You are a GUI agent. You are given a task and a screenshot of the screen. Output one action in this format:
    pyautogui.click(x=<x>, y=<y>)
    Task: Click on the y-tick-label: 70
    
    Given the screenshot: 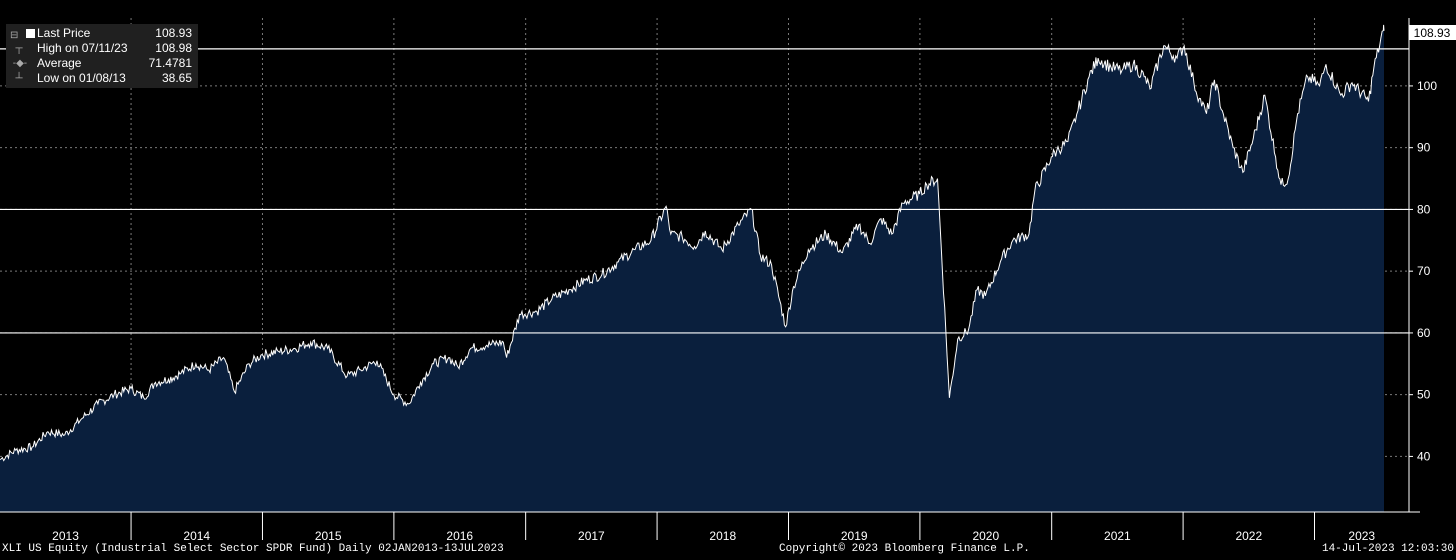 What is the action you would take?
    pyautogui.click(x=1424, y=271)
    